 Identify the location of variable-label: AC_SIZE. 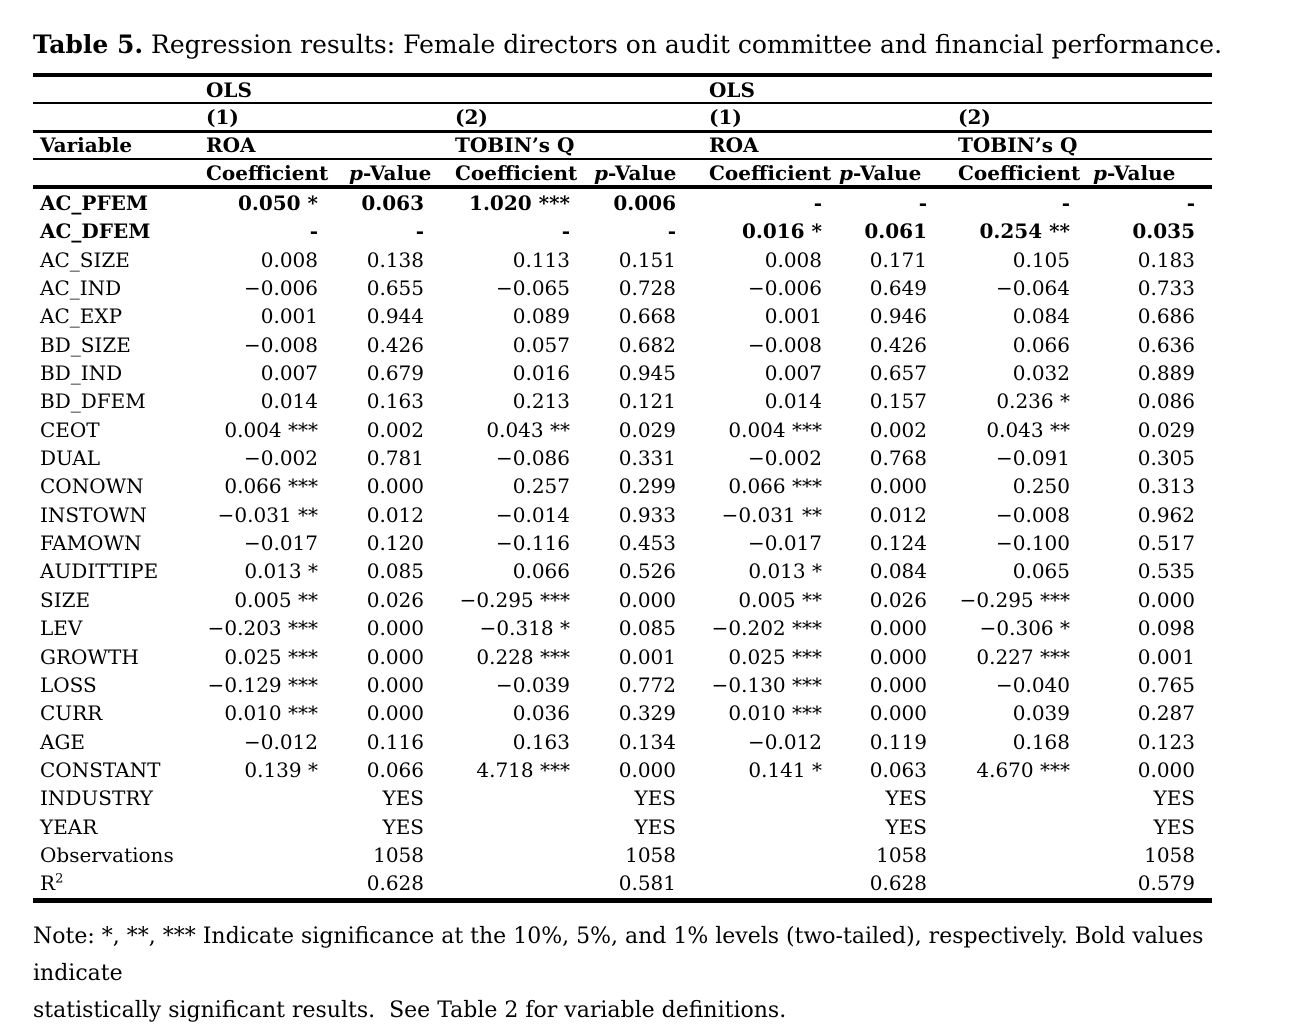
(85, 259).